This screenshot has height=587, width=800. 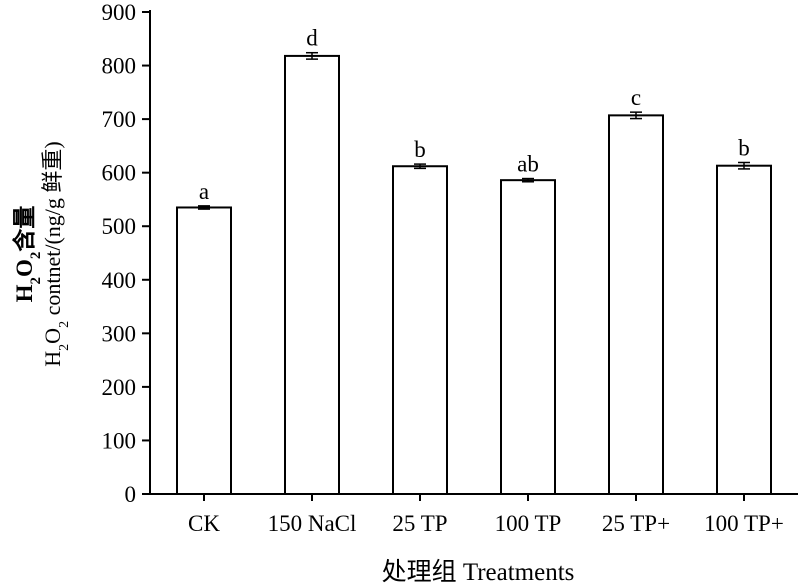 What do you see at coordinates (204, 191) in the screenshot?
I see `significance-label: a` at bounding box center [204, 191].